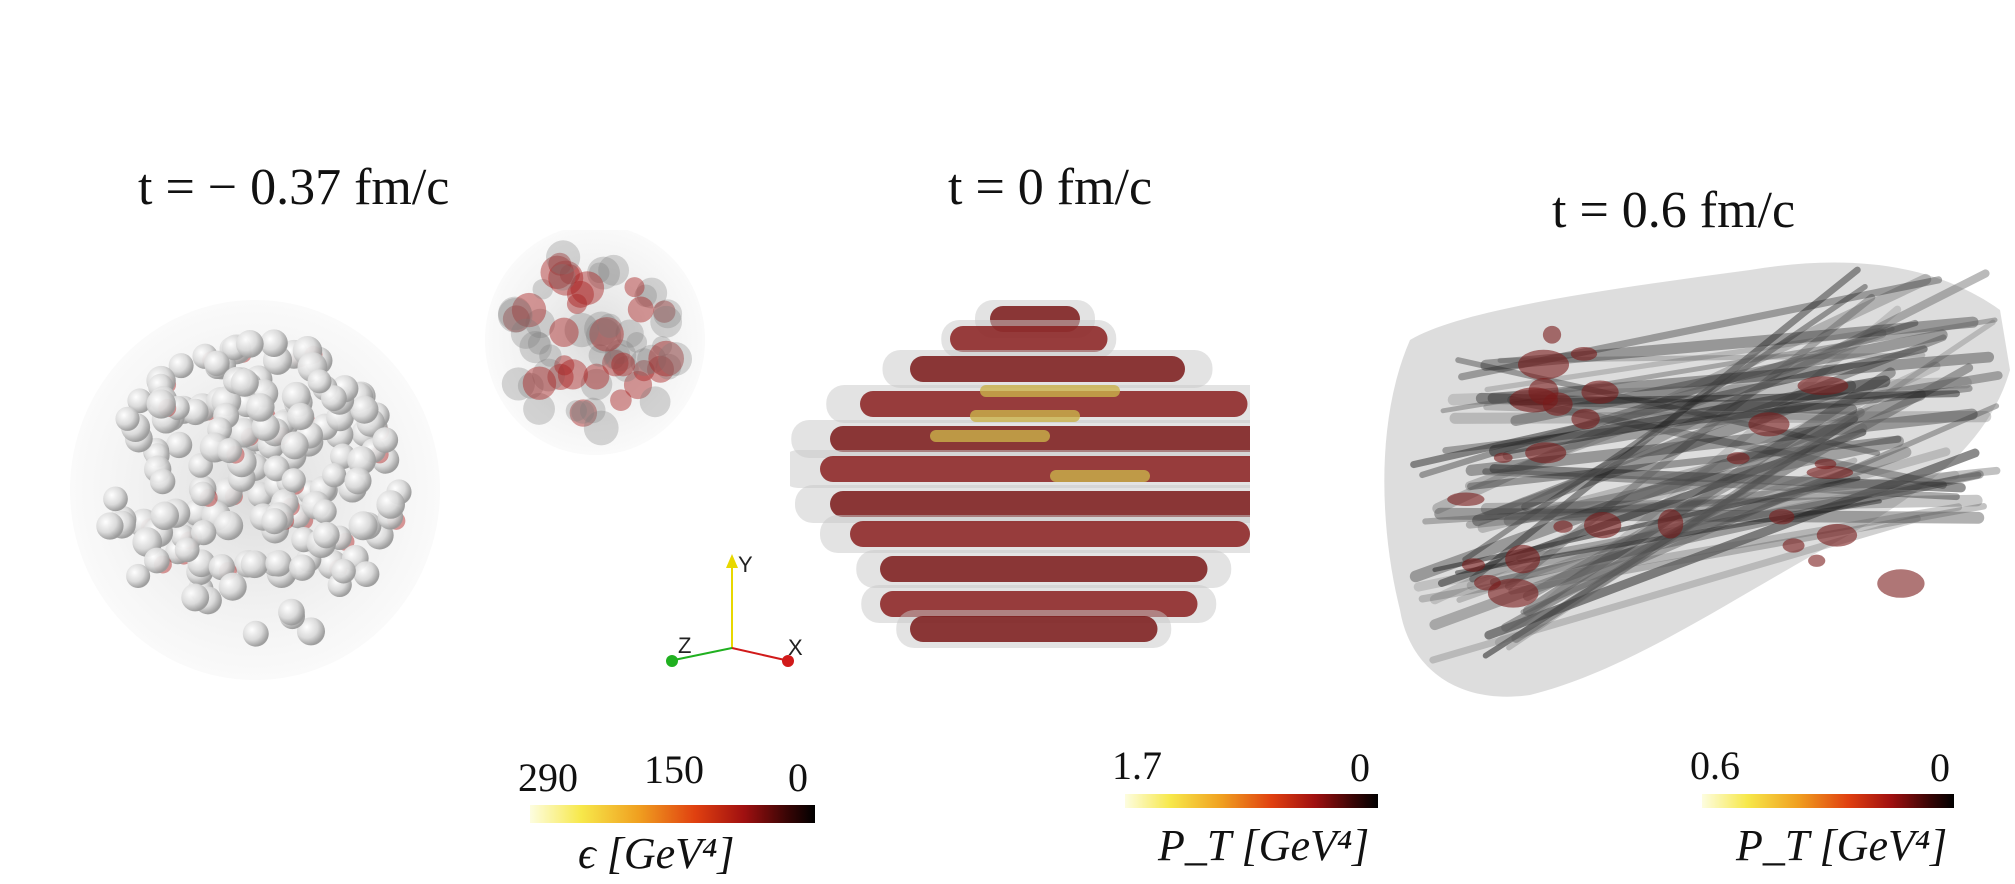  I want to click on colorbar-transverse-pressure-1: 1.7 0 P_T [GeV⁴], so click(1260, 812).